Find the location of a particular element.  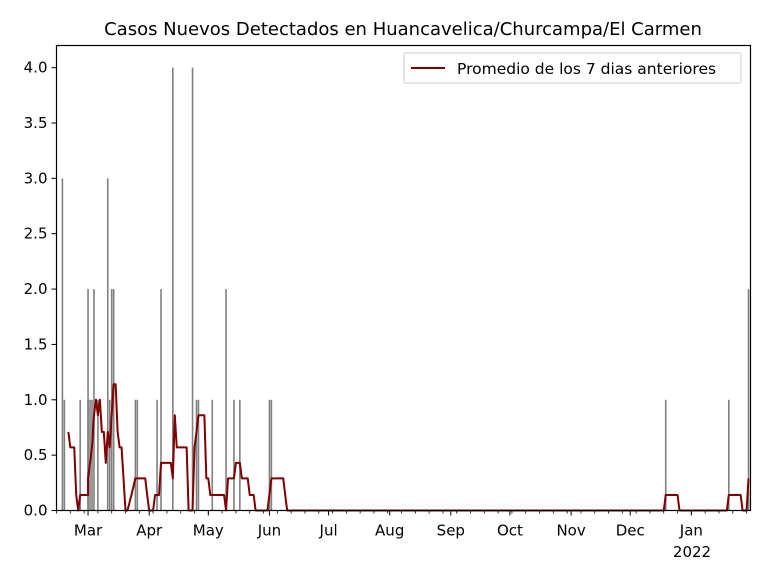

y-tick-label: 1.5 is located at coordinates (36, 344).